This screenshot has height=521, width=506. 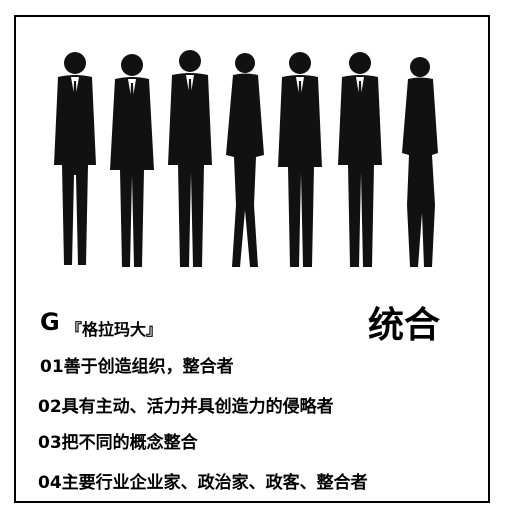 What do you see at coordinates (114, 329) in the screenshot?
I see `heading-name: 『格拉玛大』` at bounding box center [114, 329].